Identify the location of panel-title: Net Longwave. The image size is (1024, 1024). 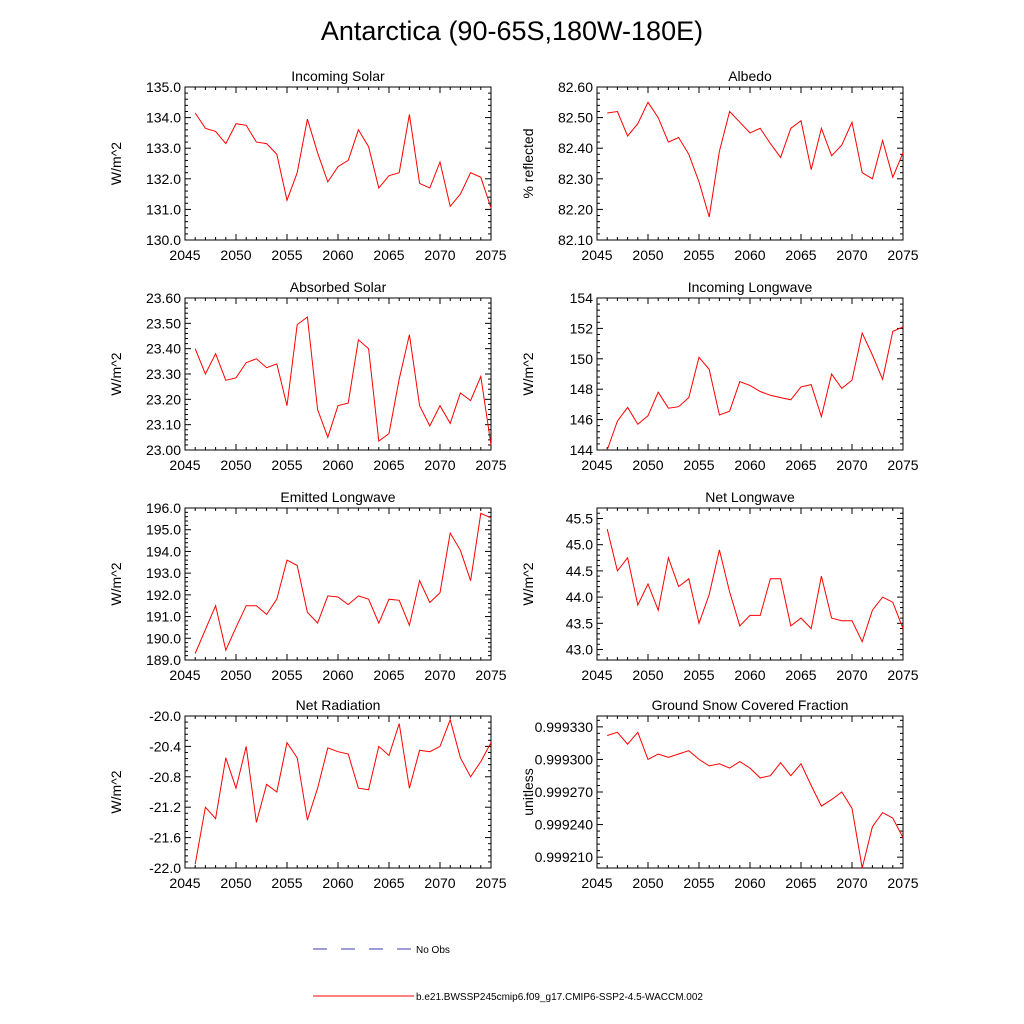
(750, 497).